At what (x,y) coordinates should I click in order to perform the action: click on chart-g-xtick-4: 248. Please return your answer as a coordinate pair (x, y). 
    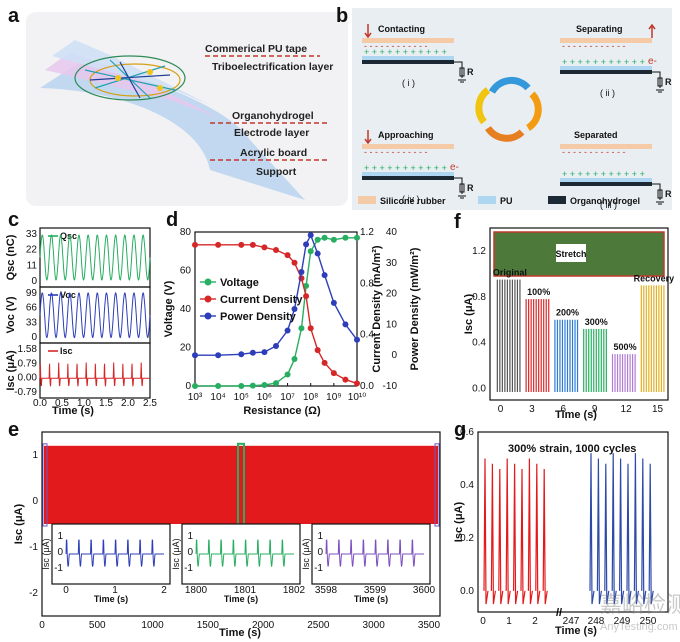
    Looking at the image, I should click on (596, 621).